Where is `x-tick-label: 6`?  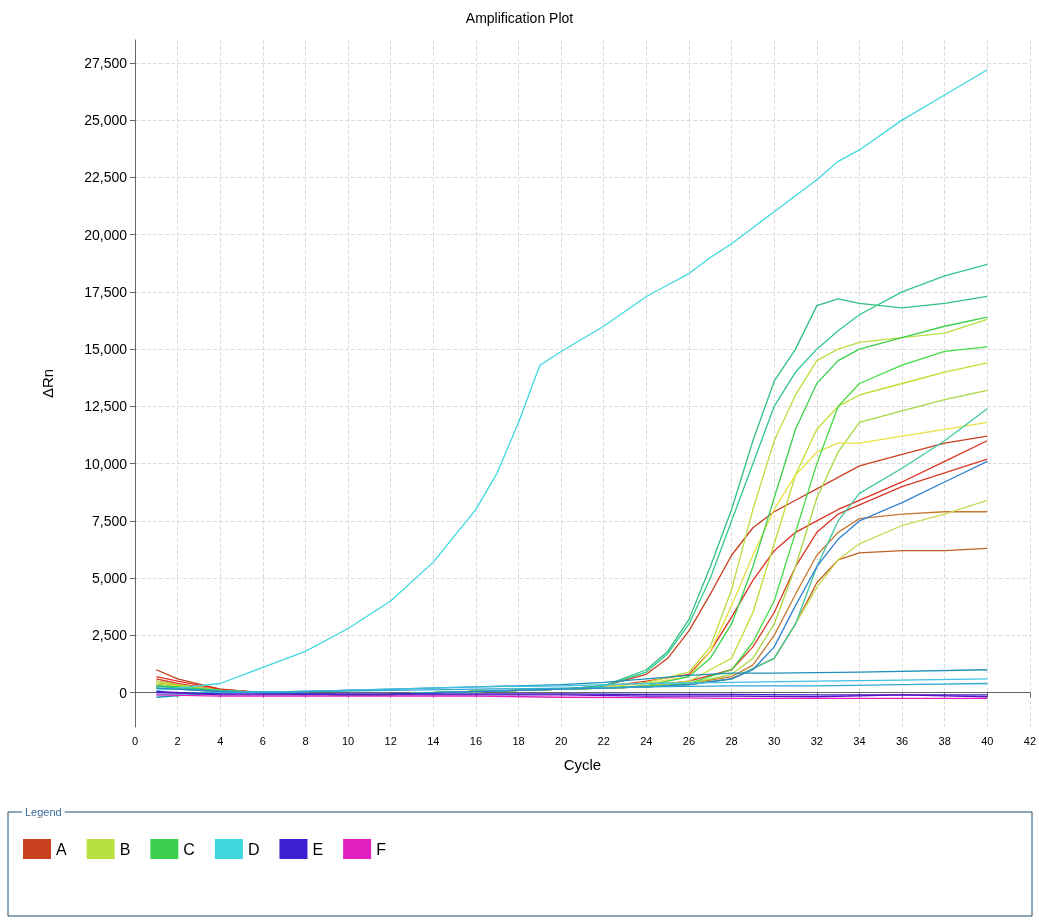
x-tick-label: 6 is located at coordinates (262, 740).